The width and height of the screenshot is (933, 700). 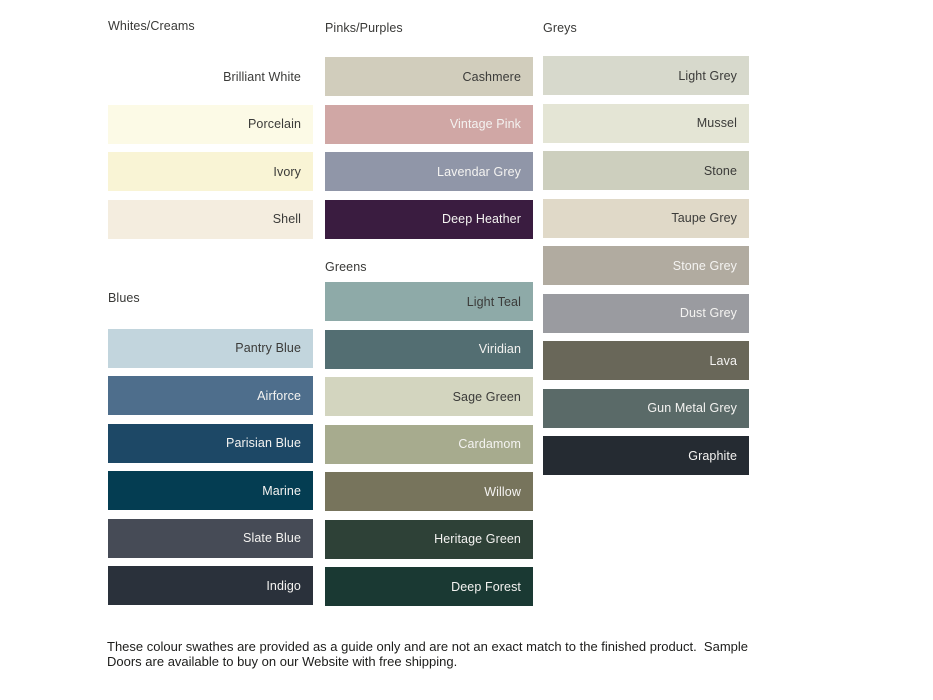 What do you see at coordinates (429, 124) in the screenshot?
I see `color-swatch-vintage-pink: Vintage Pink` at bounding box center [429, 124].